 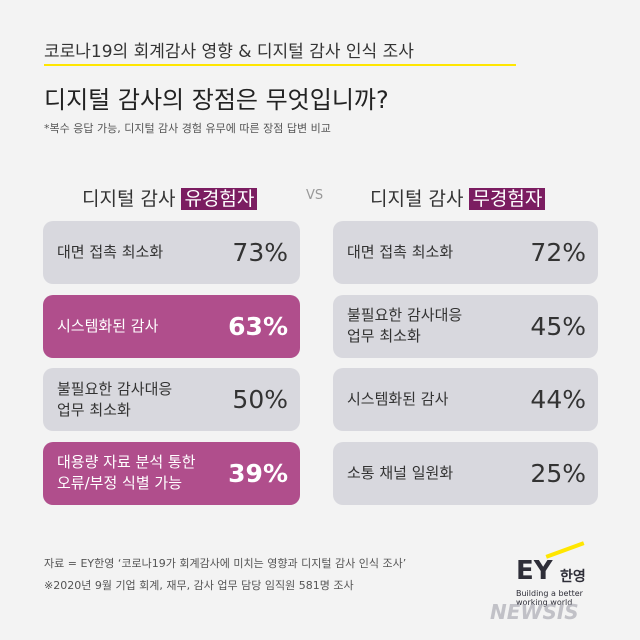 I want to click on logo-name: 한영, so click(x=573, y=577).